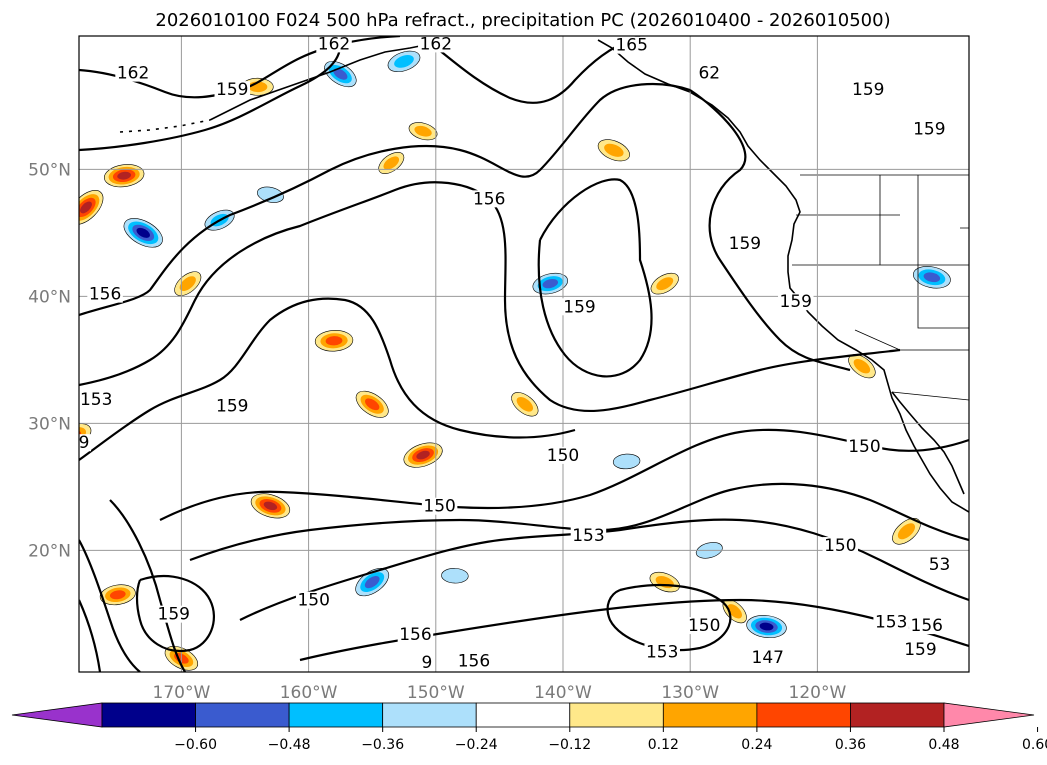 This screenshot has height=765, width=1047. What do you see at coordinates (320, 82) in the screenshot?
I see `alaska-peninsula-coastline` at bounding box center [320, 82].